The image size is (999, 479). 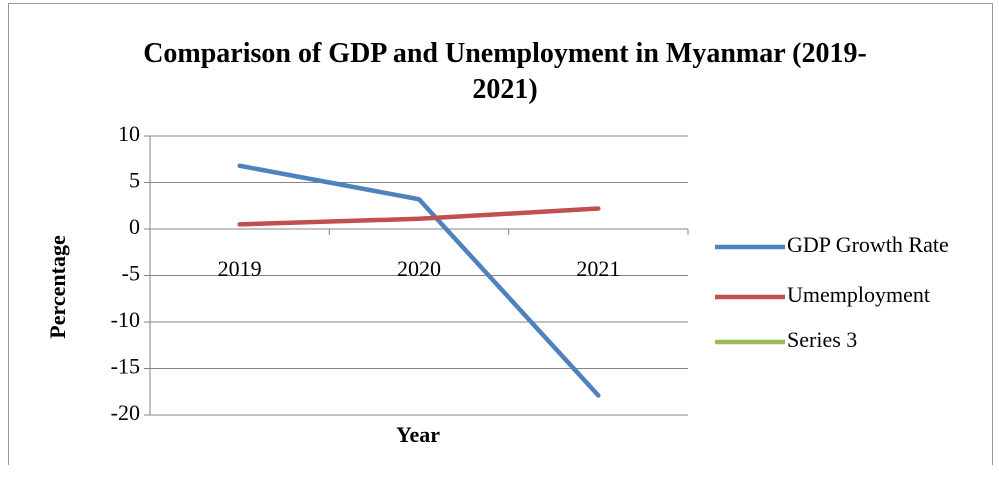 I want to click on series-line, so click(x=419, y=216).